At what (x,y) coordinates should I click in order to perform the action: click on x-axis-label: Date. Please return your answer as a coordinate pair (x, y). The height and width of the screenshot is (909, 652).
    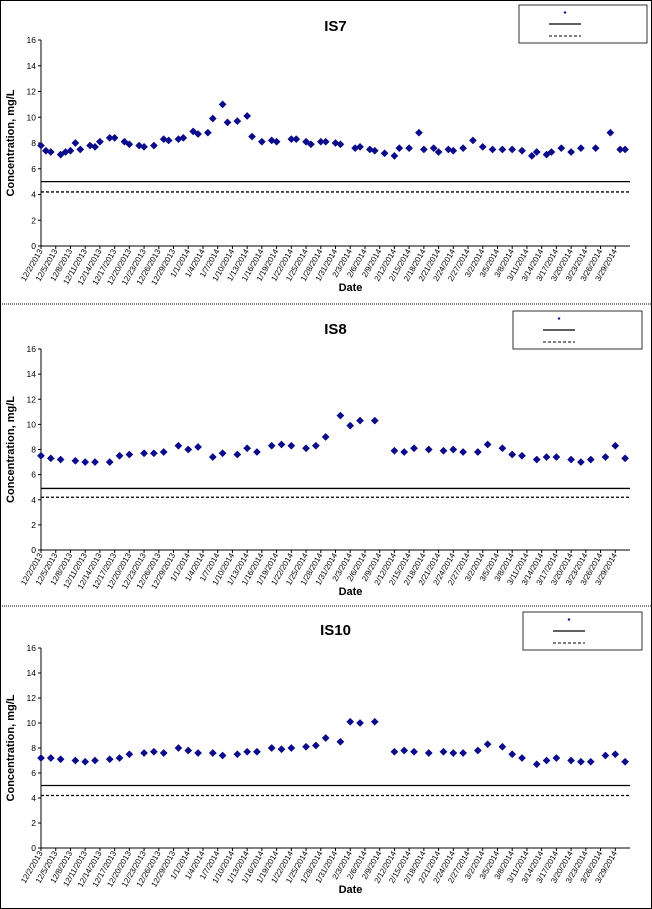
    Looking at the image, I should click on (351, 288).